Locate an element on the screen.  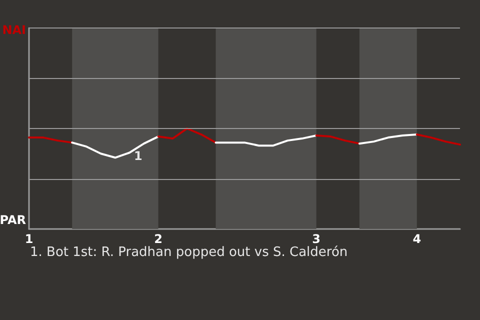
x-tick-label: 4 is located at coordinates (417, 239).